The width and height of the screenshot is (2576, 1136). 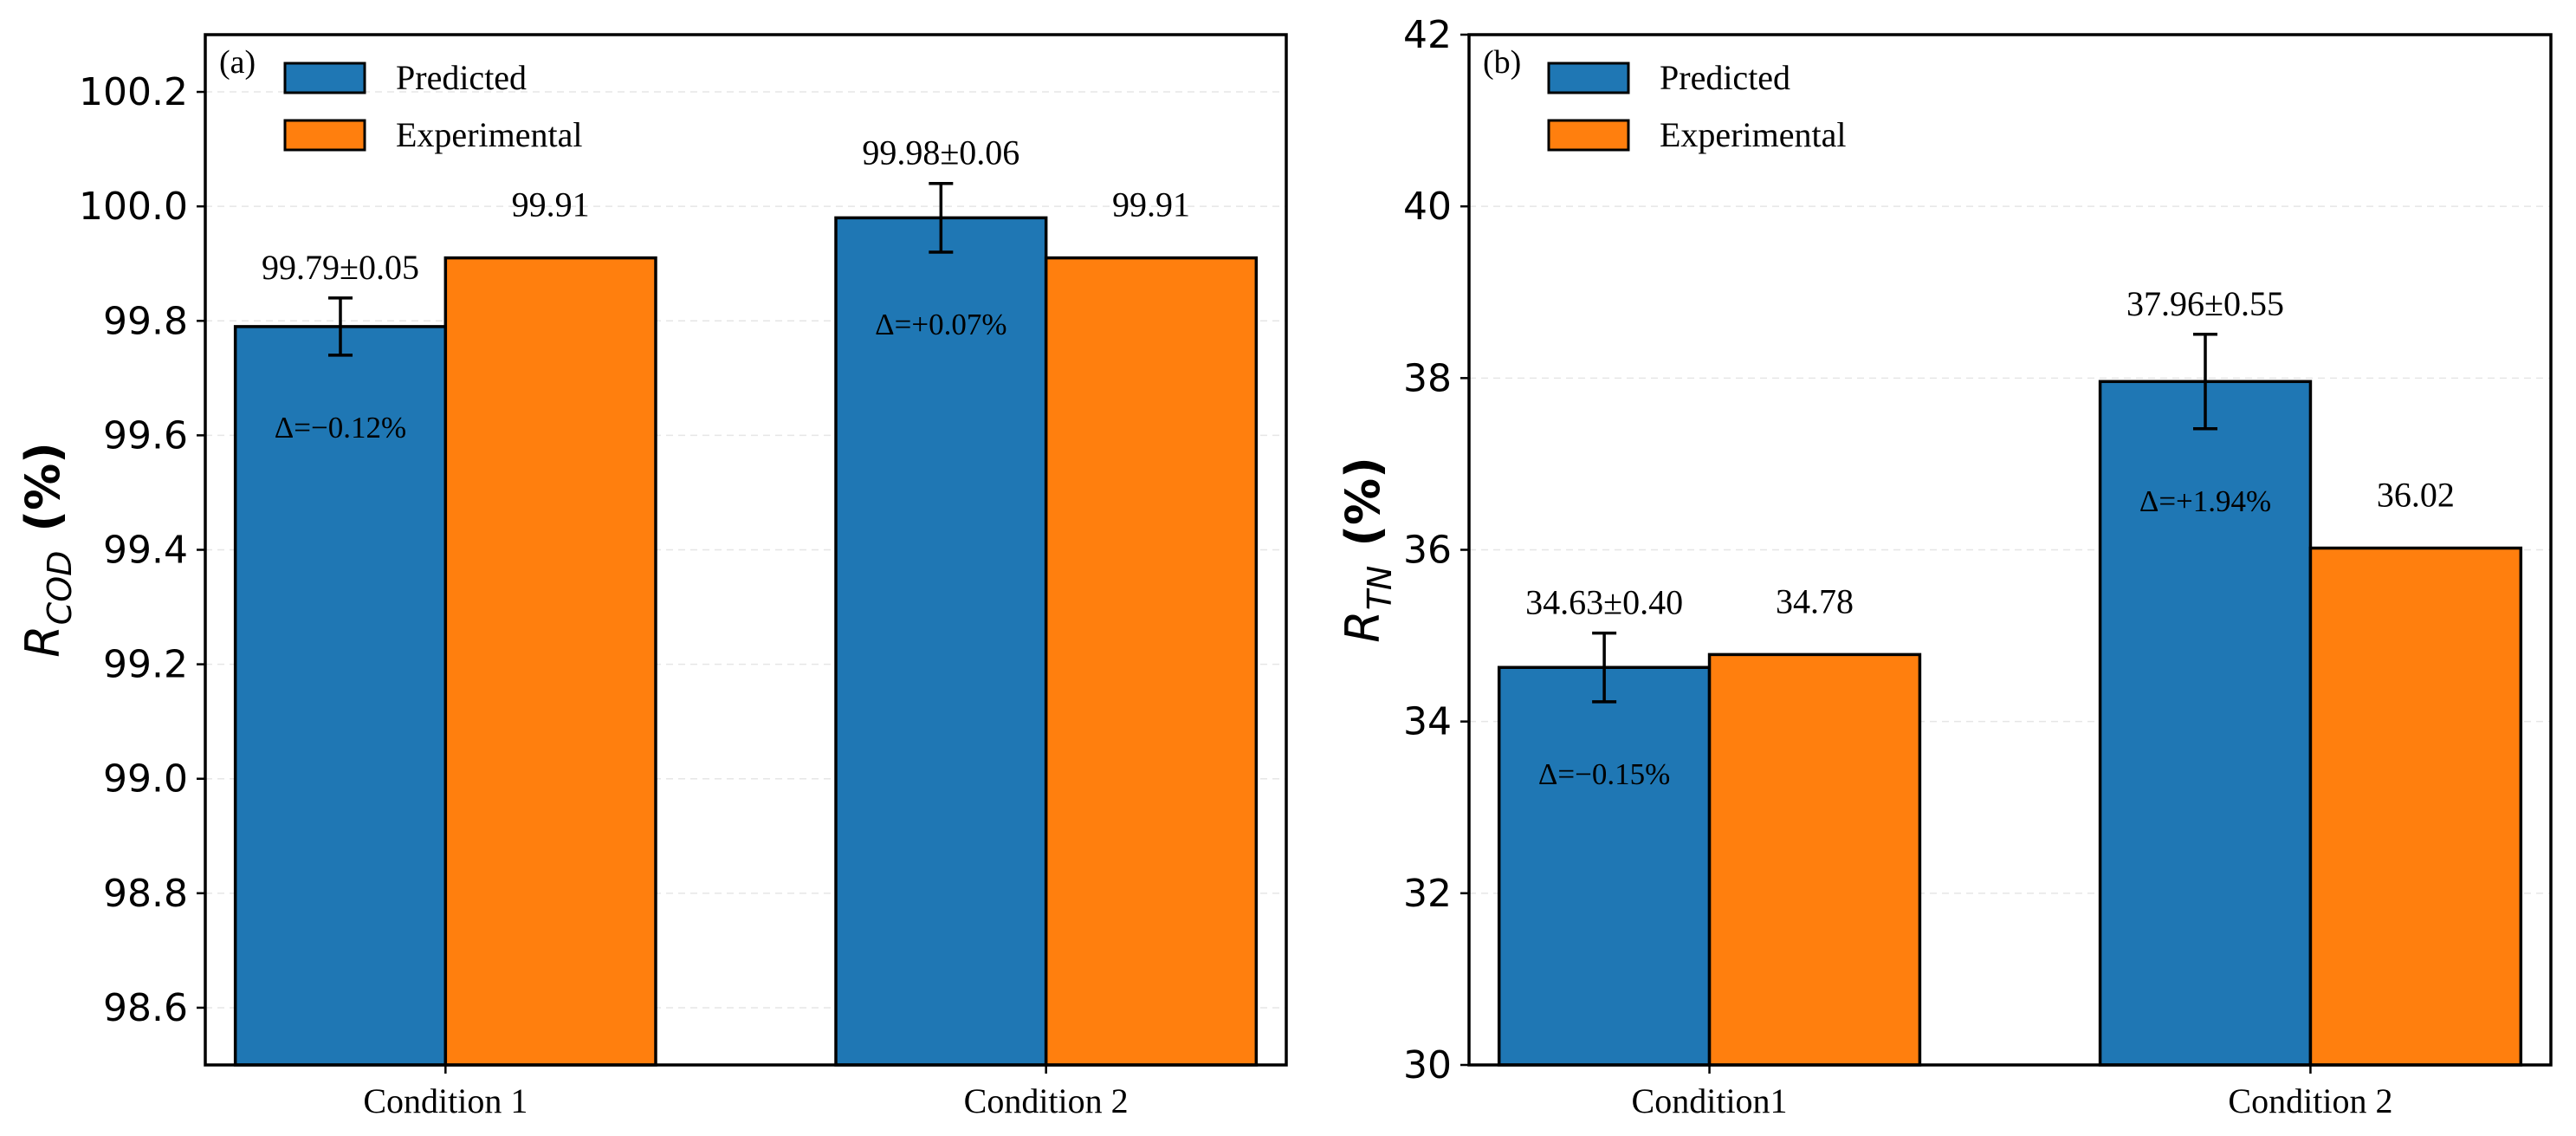 What do you see at coordinates (133, 207) in the screenshot?
I see `y-tick-label: 100.0` at bounding box center [133, 207].